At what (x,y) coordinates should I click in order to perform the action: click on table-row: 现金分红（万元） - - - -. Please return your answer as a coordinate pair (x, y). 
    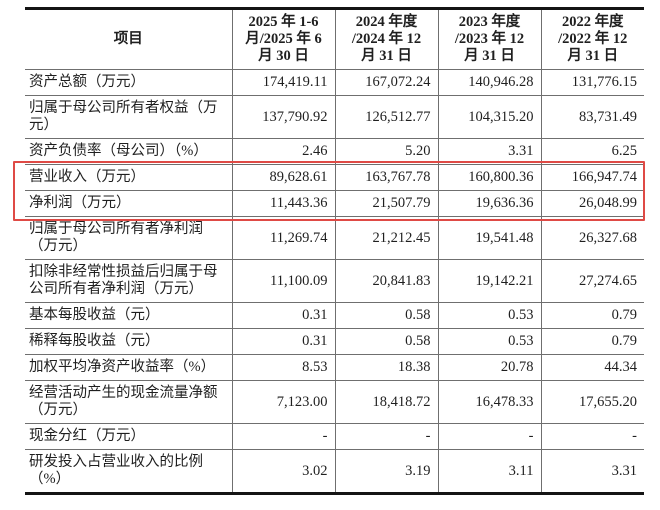
    Looking at the image, I should click on (334, 436).